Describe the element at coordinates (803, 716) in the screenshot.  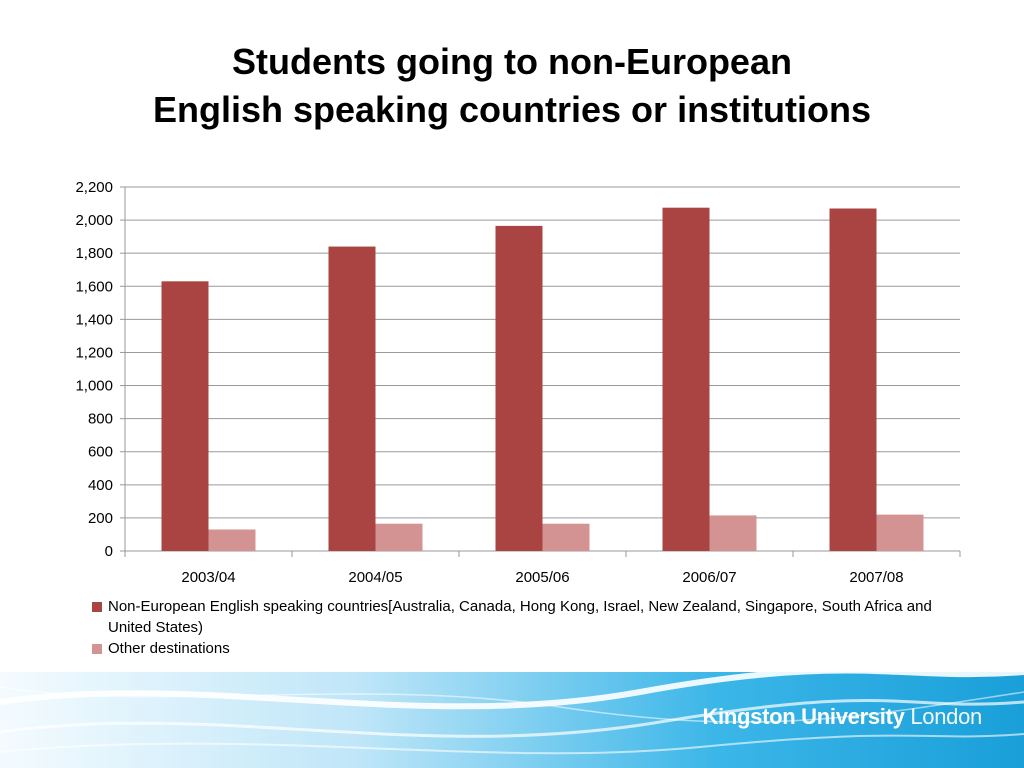
I see `logo-text-bold: Kingston University` at that location.